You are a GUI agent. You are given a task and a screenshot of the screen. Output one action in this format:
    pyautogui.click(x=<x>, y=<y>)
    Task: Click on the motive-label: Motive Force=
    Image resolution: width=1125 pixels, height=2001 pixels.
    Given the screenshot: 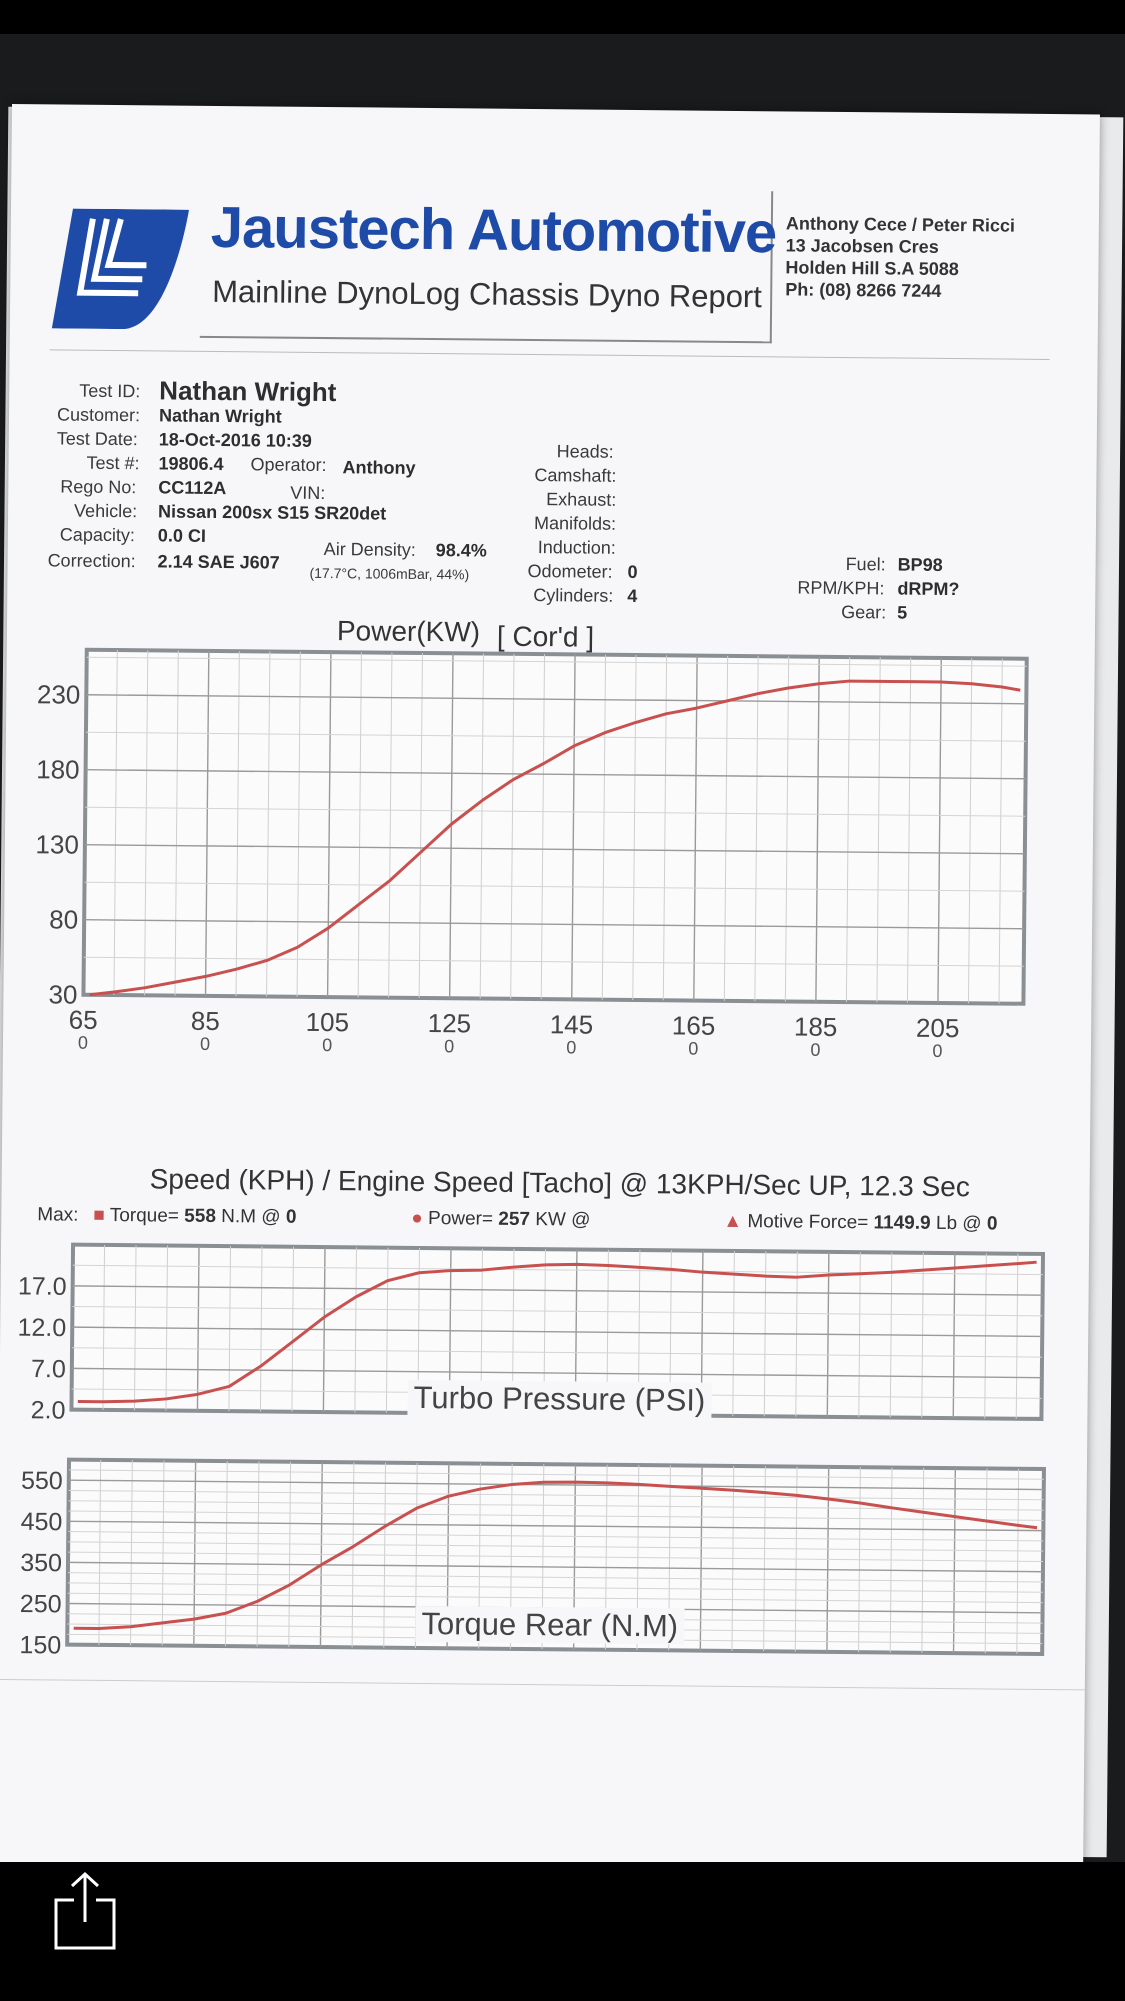 What is the action you would take?
    pyautogui.click(x=808, y=1222)
    